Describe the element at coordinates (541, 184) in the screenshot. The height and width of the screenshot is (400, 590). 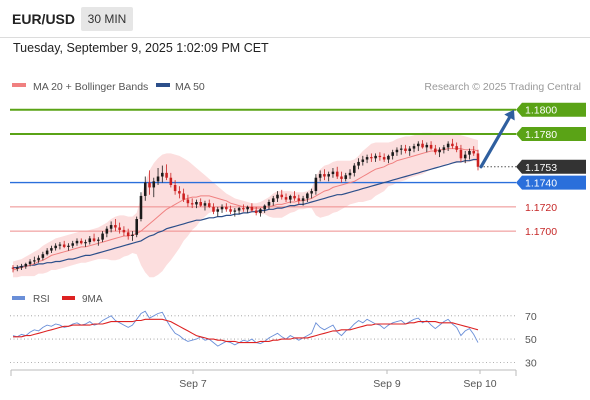
I see `level-label-pivot: 1.1740` at that location.